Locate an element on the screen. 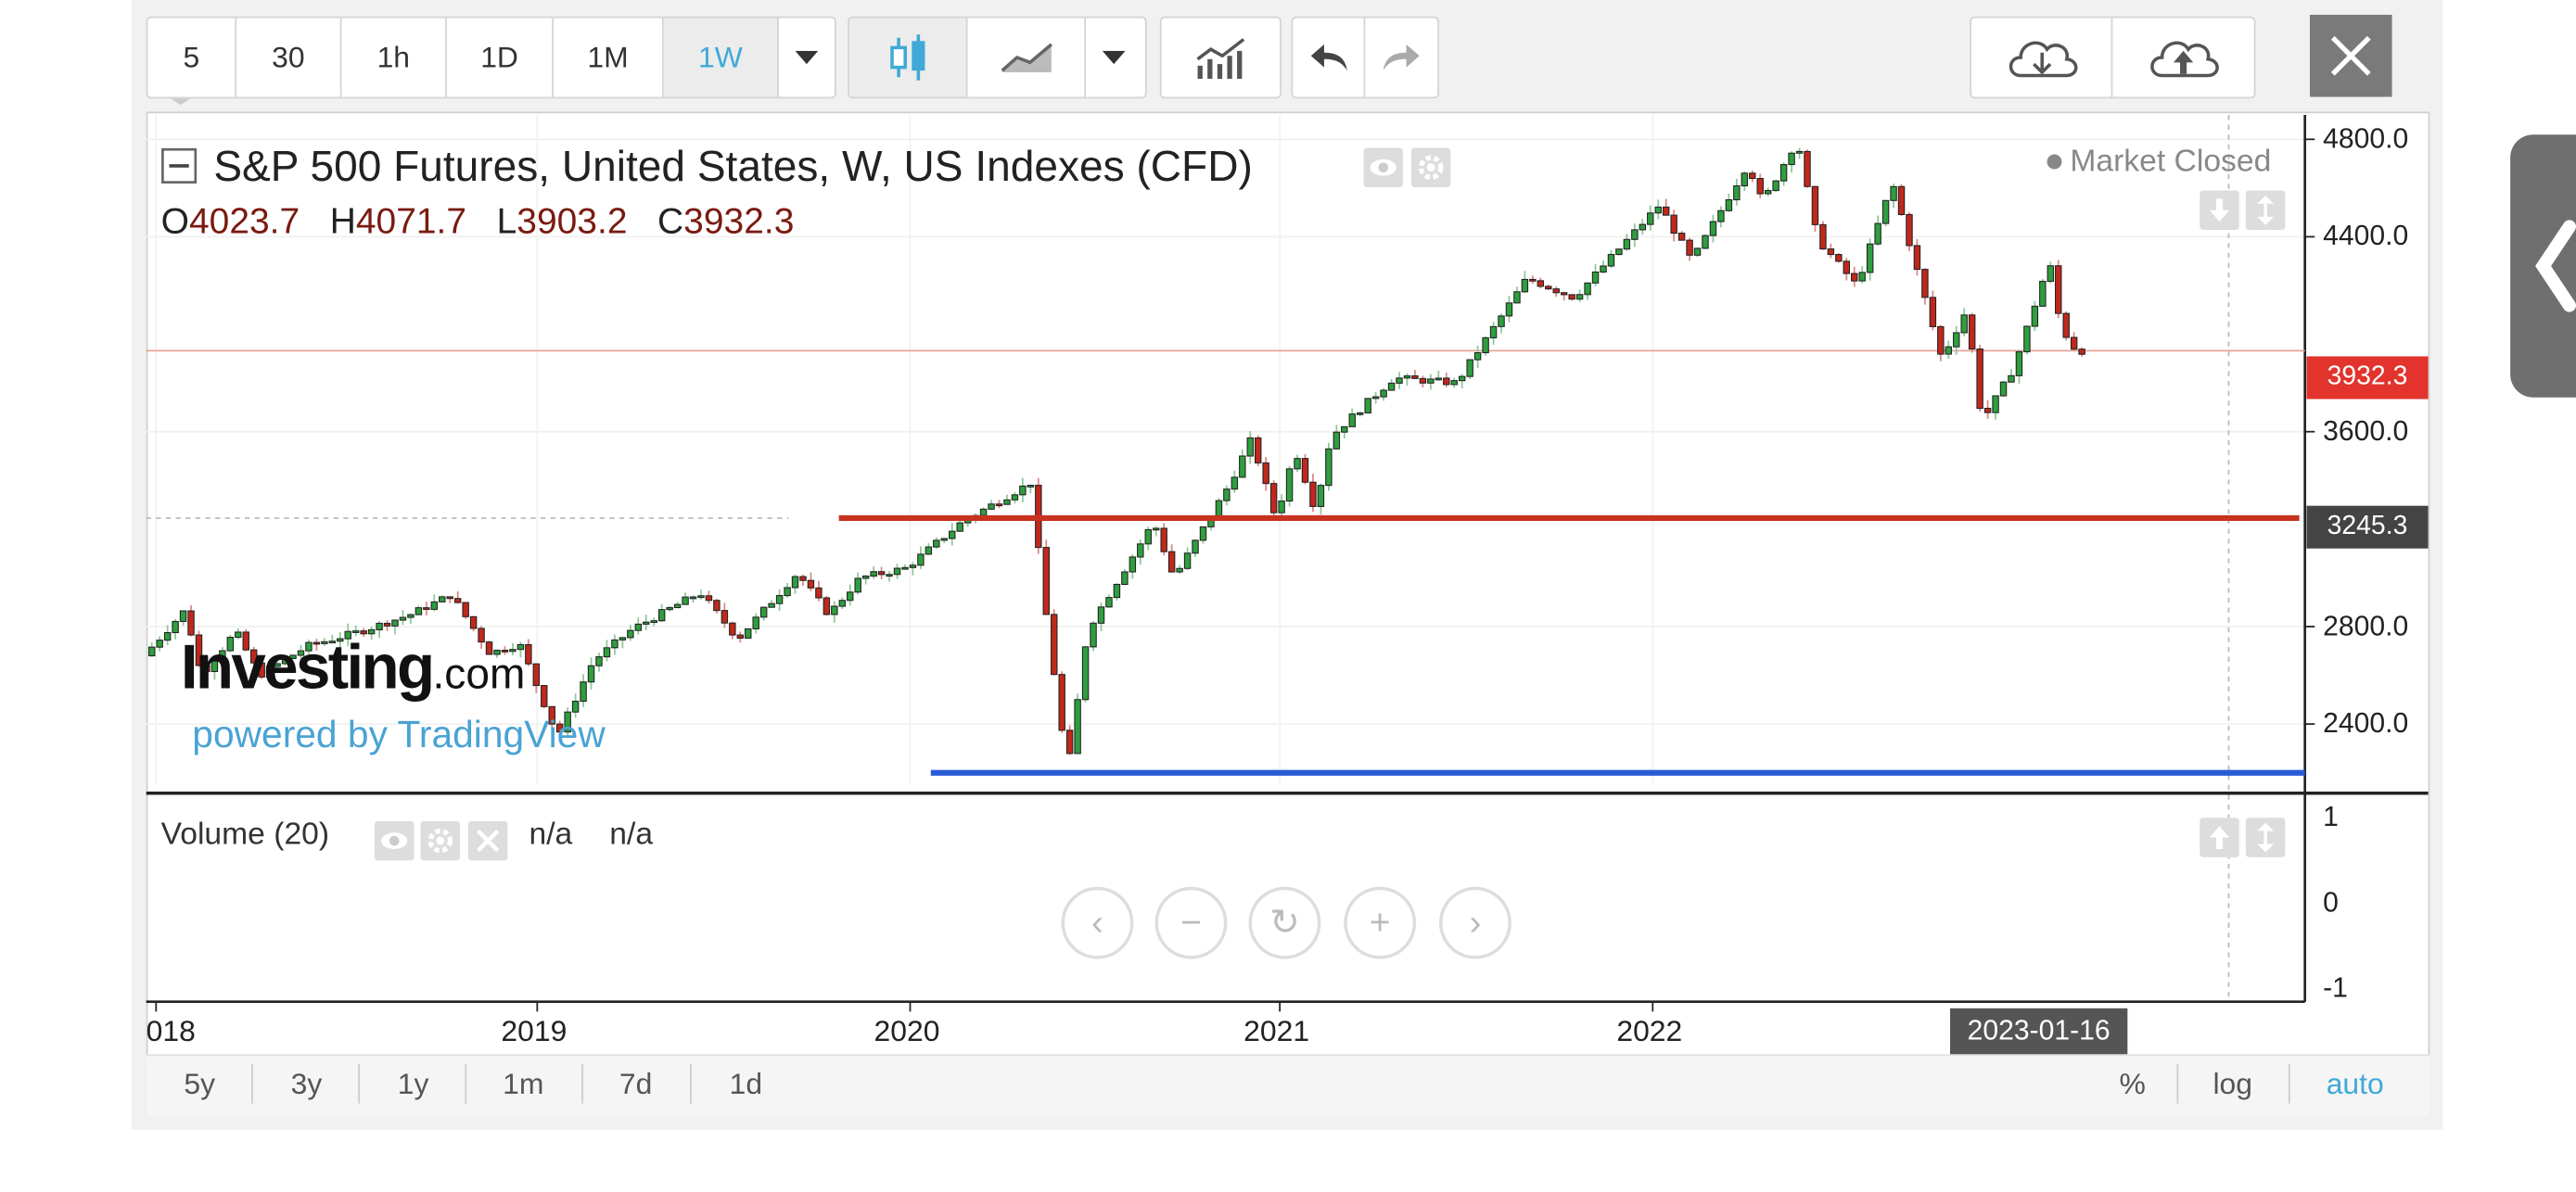 Image resolution: width=2576 pixels, height=1192 pixels. interval-5-button: 5 is located at coordinates (192, 57).